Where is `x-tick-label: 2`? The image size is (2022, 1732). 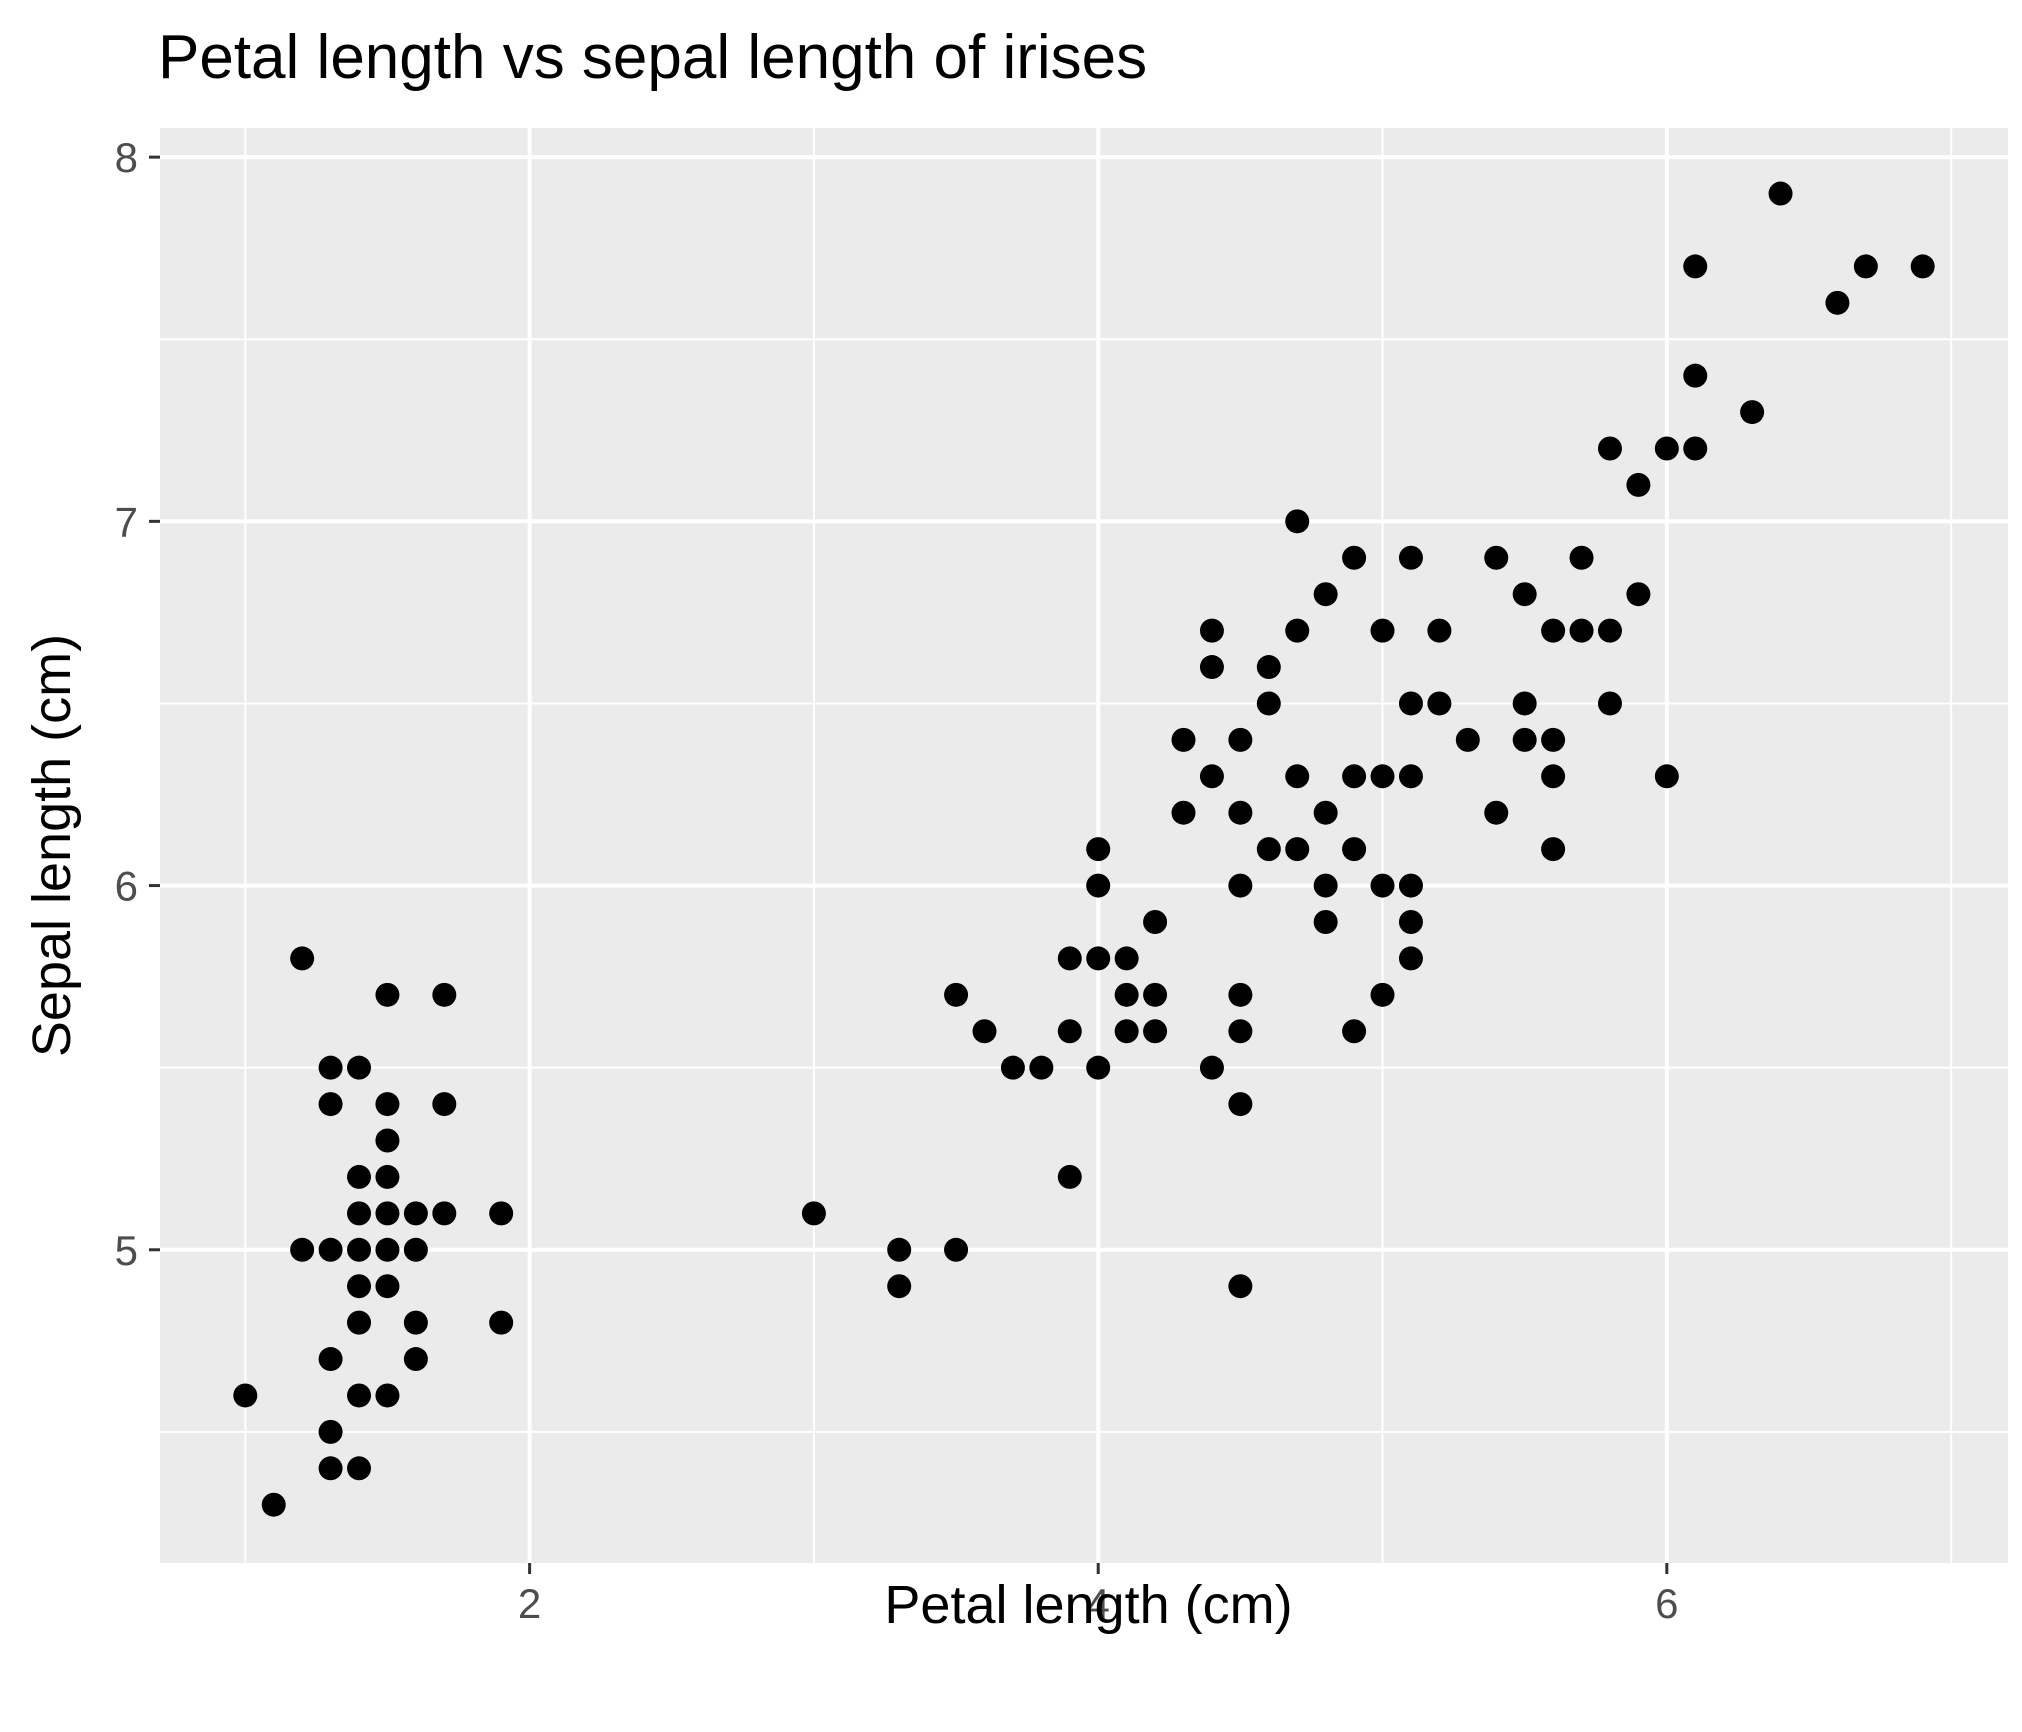
x-tick-label: 2 is located at coordinates (529, 1603).